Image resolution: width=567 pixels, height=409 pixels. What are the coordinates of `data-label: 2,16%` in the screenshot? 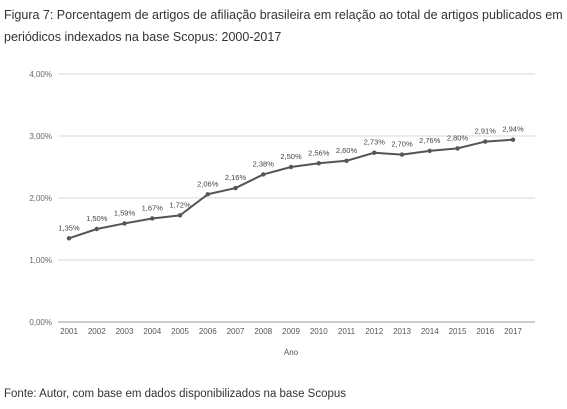 It's located at (236, 177).